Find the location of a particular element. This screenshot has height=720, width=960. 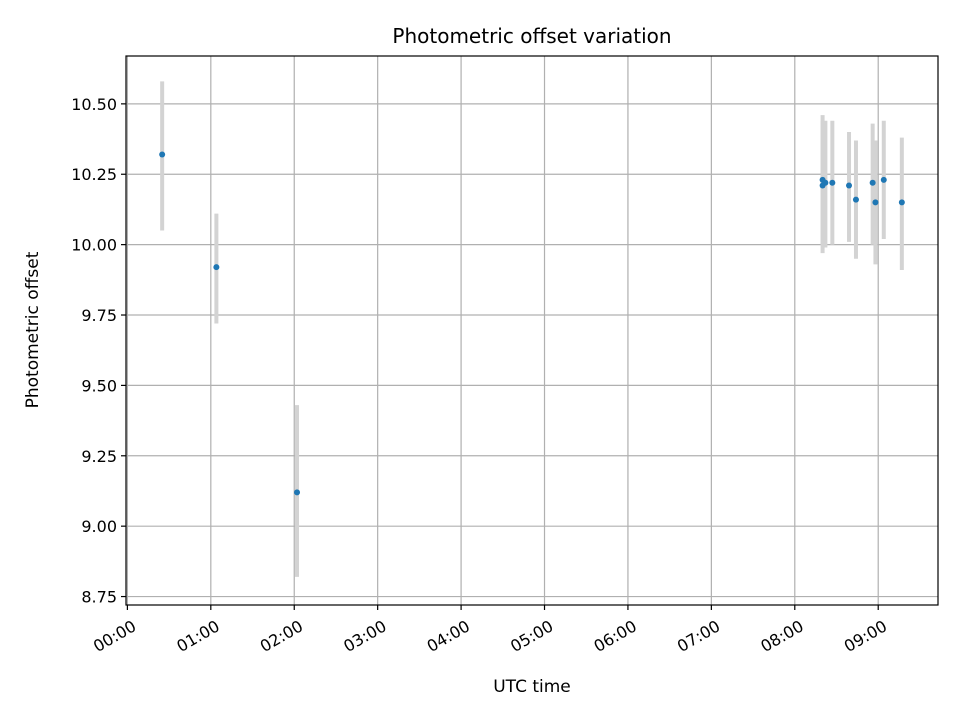

y-tick-label: 9.75 is located at coordinates (99, 315).